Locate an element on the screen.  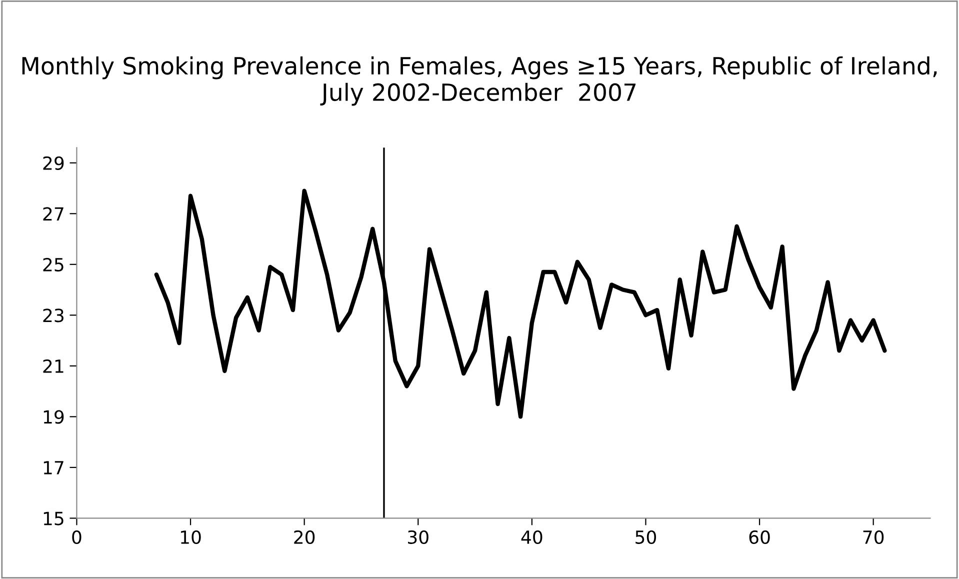
x-tick-label: 40 is located at coordinates (531, 537).